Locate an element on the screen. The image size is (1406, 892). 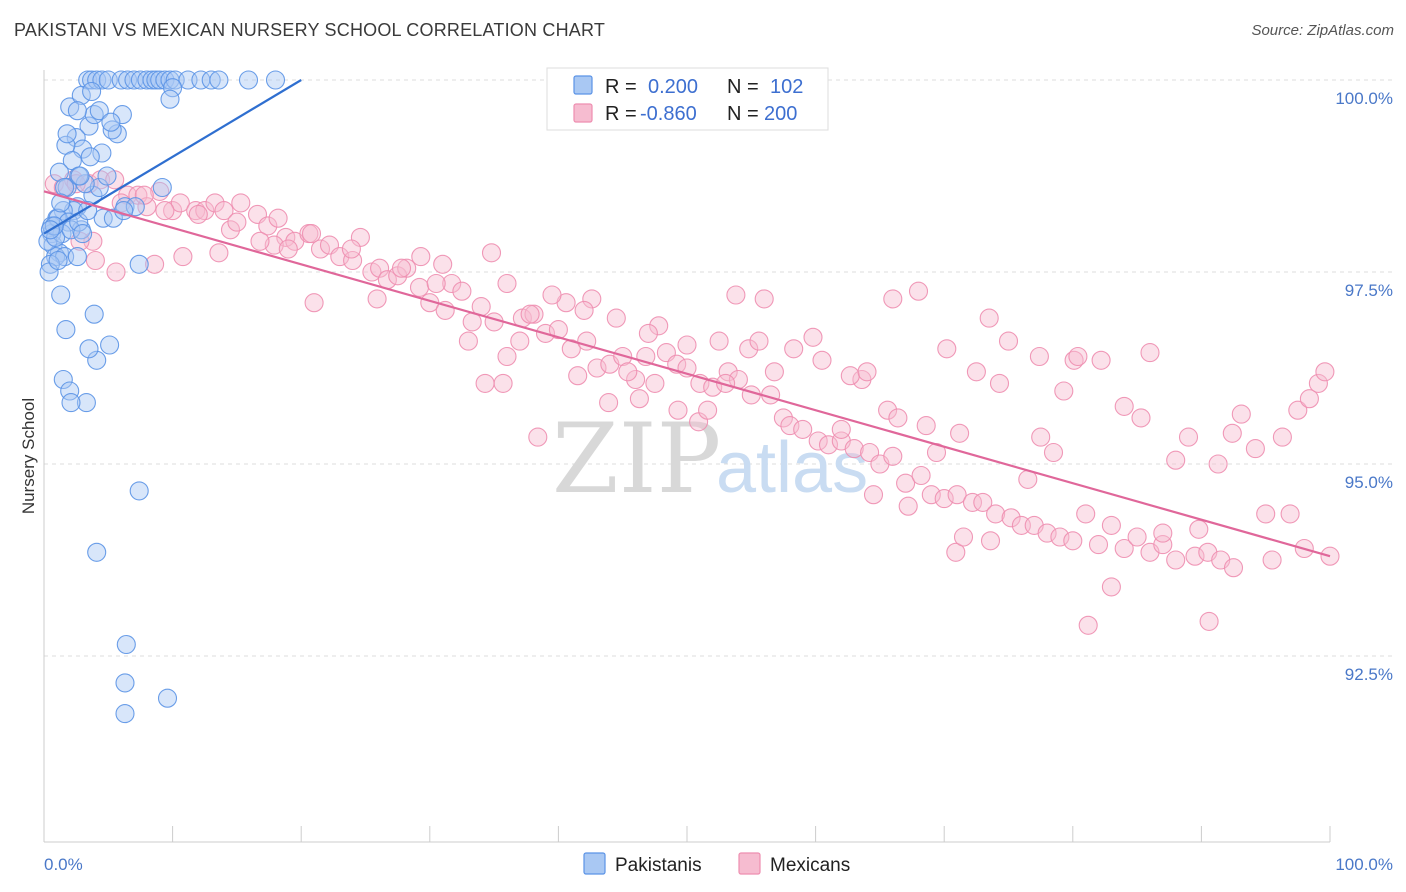
watermark: ZIP atlas is located at coordinates (710, 459).